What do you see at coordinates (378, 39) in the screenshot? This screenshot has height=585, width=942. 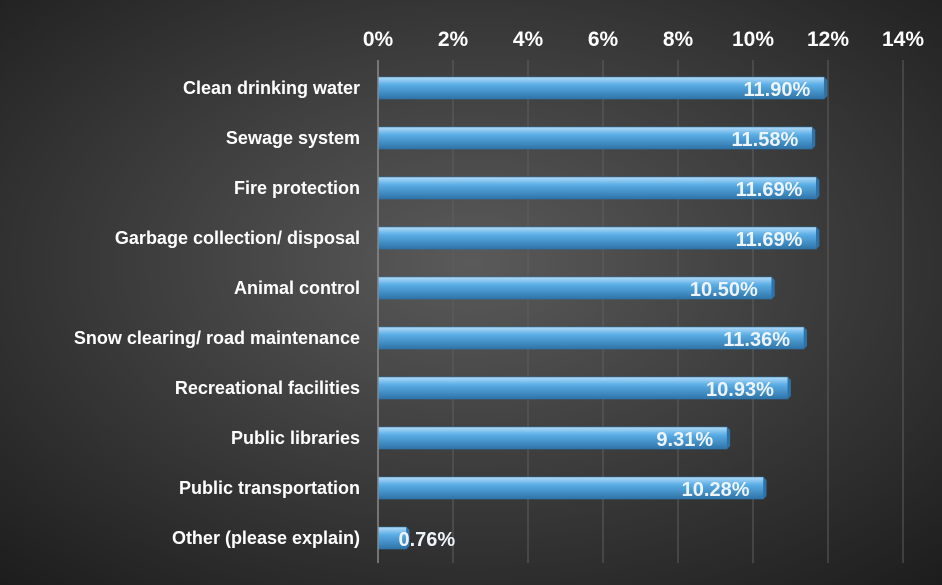 I see `x-tick-label: 0%` at bounding box center [378, 39].